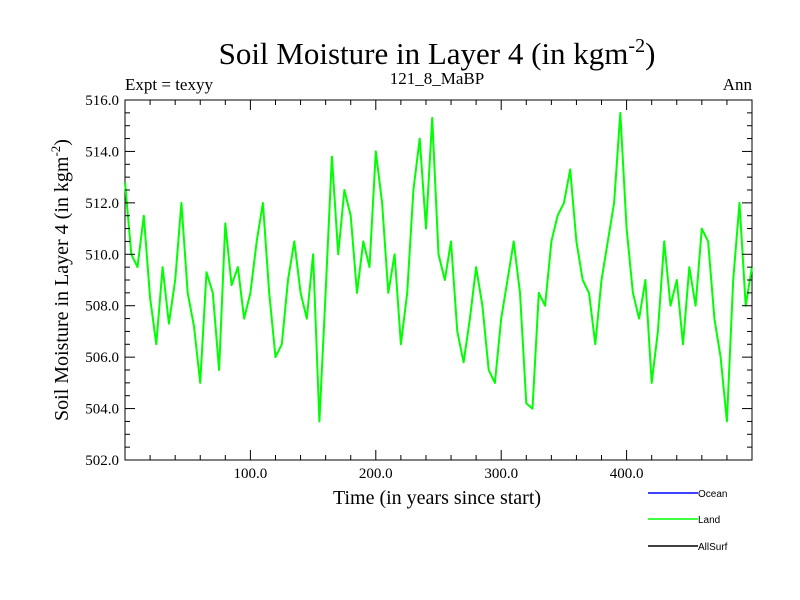  What do you see at coordinates (627, 474) in the screenshot?
I see `x-tick-label: 400.0` at bounding box center [627, 474].